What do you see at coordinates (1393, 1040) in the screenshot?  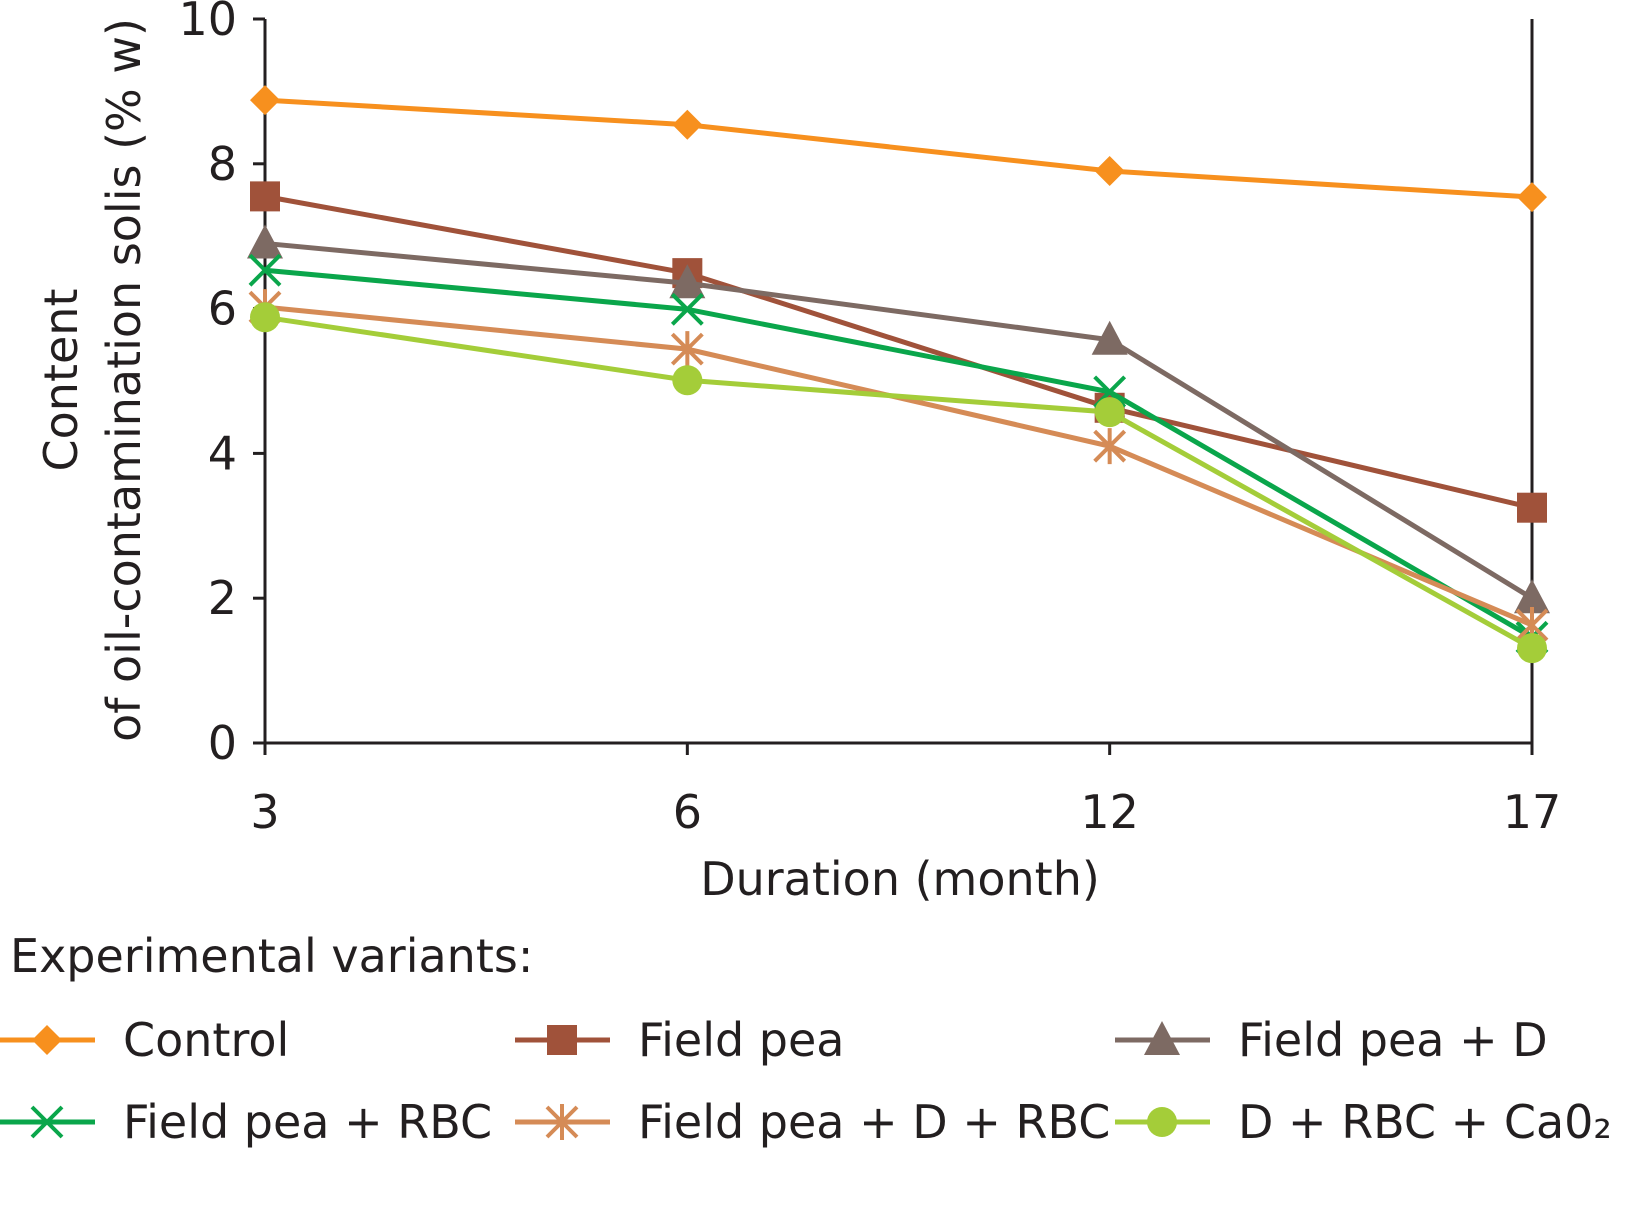 I see `legend-label: Field pea + D` at bounding box center [1393, 1040].